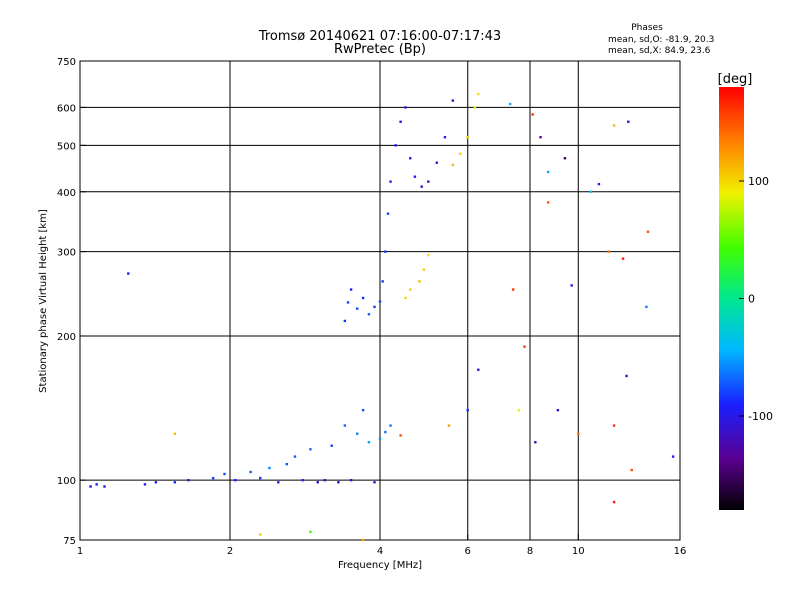  What do you see at coordinates (379, 36) in the screenshot?
I see `chart-title: Tromsø 20140621 07:16:00-07:17:43` at bounding box center [379, 36].